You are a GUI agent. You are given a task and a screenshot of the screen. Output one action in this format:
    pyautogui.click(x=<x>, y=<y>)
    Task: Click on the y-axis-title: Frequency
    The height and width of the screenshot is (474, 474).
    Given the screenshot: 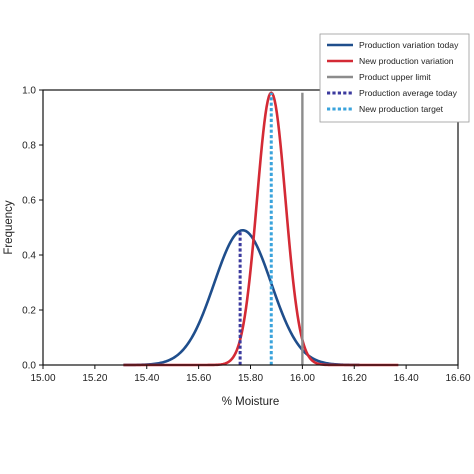 What is the action you would take?
    pyautogui.click(x=9, y=227)
    